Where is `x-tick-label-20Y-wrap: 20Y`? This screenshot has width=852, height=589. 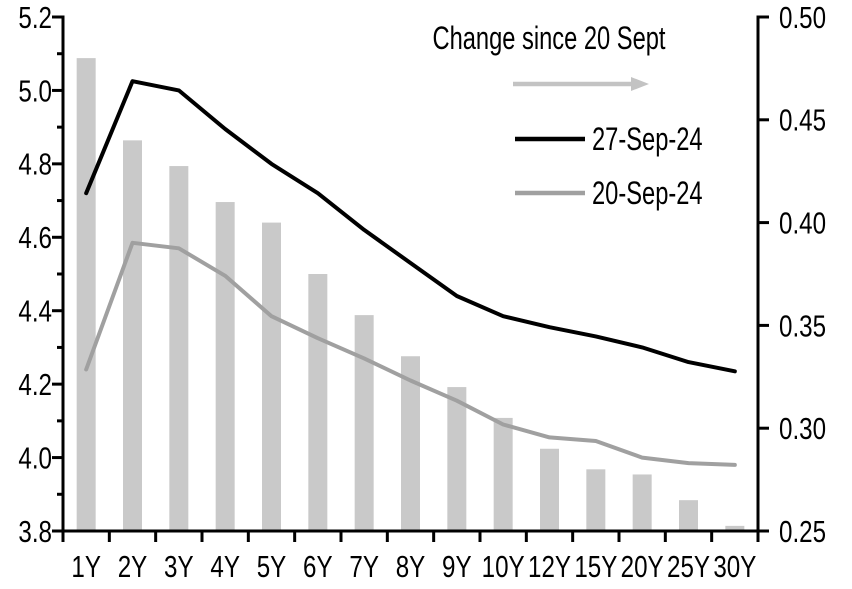 x-tick-label-20Y-wrap: 20Y is located at coordinates (642, 566).